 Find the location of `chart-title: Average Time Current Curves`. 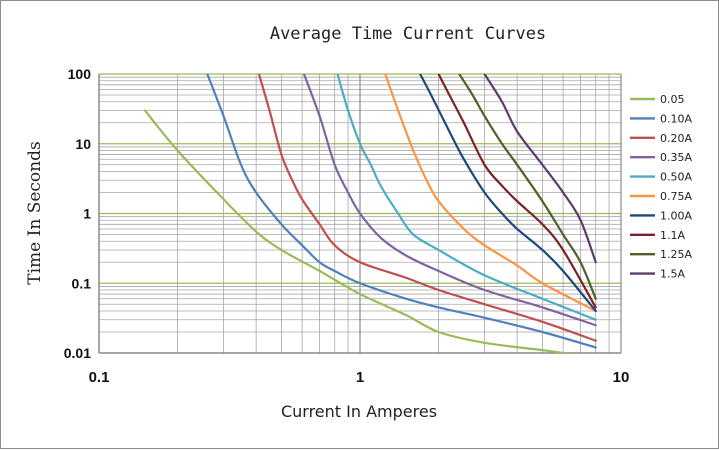

chart-title: Average Time Current Curves is located at coordinates (408, 34).